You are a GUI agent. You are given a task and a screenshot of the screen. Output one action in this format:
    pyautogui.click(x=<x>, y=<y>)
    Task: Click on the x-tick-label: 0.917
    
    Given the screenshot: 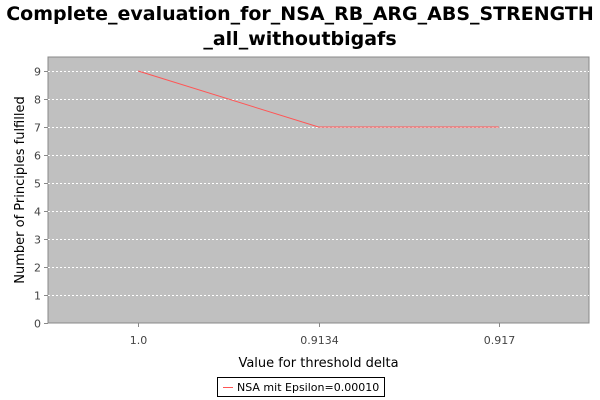 What is the action you would take?
    pyautogui.click(x=500, y=340)
    